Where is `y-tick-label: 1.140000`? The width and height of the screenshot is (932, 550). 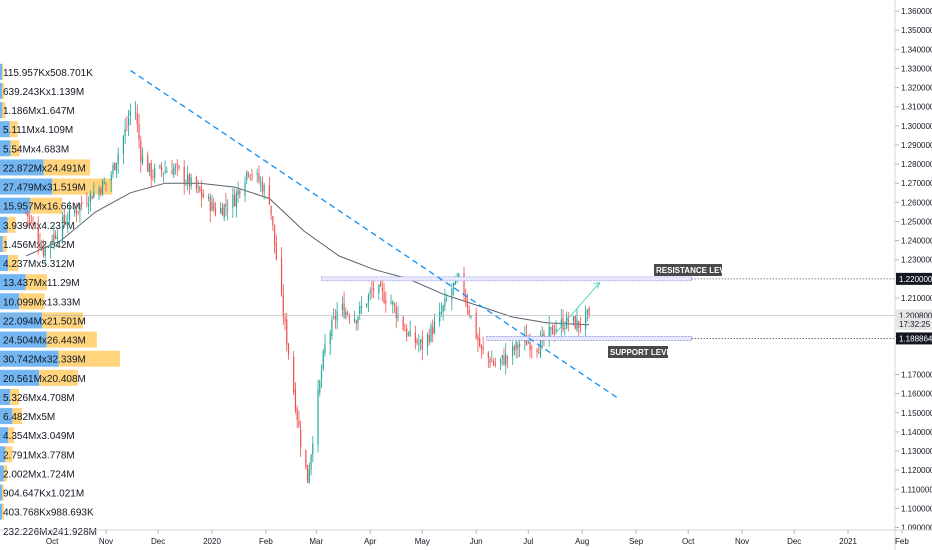
y-tick-label: 1.140000 is located at coordinates (916, 432).